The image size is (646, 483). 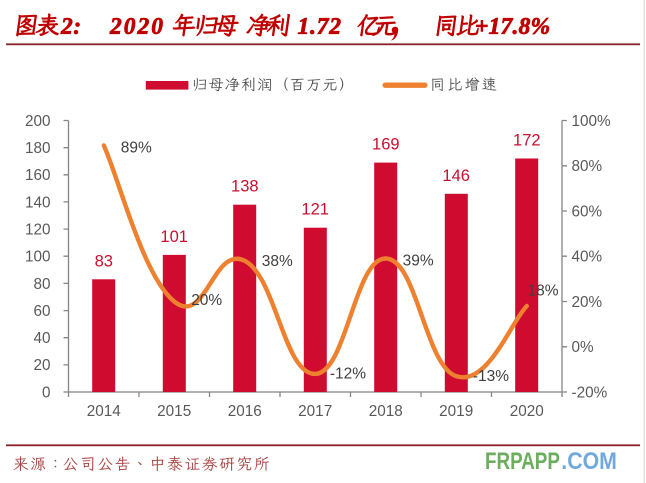 What do you see at coordinates (590, 392) in the screenshot?
I see `svg-text: -20%` at bounding box center [590, 392].